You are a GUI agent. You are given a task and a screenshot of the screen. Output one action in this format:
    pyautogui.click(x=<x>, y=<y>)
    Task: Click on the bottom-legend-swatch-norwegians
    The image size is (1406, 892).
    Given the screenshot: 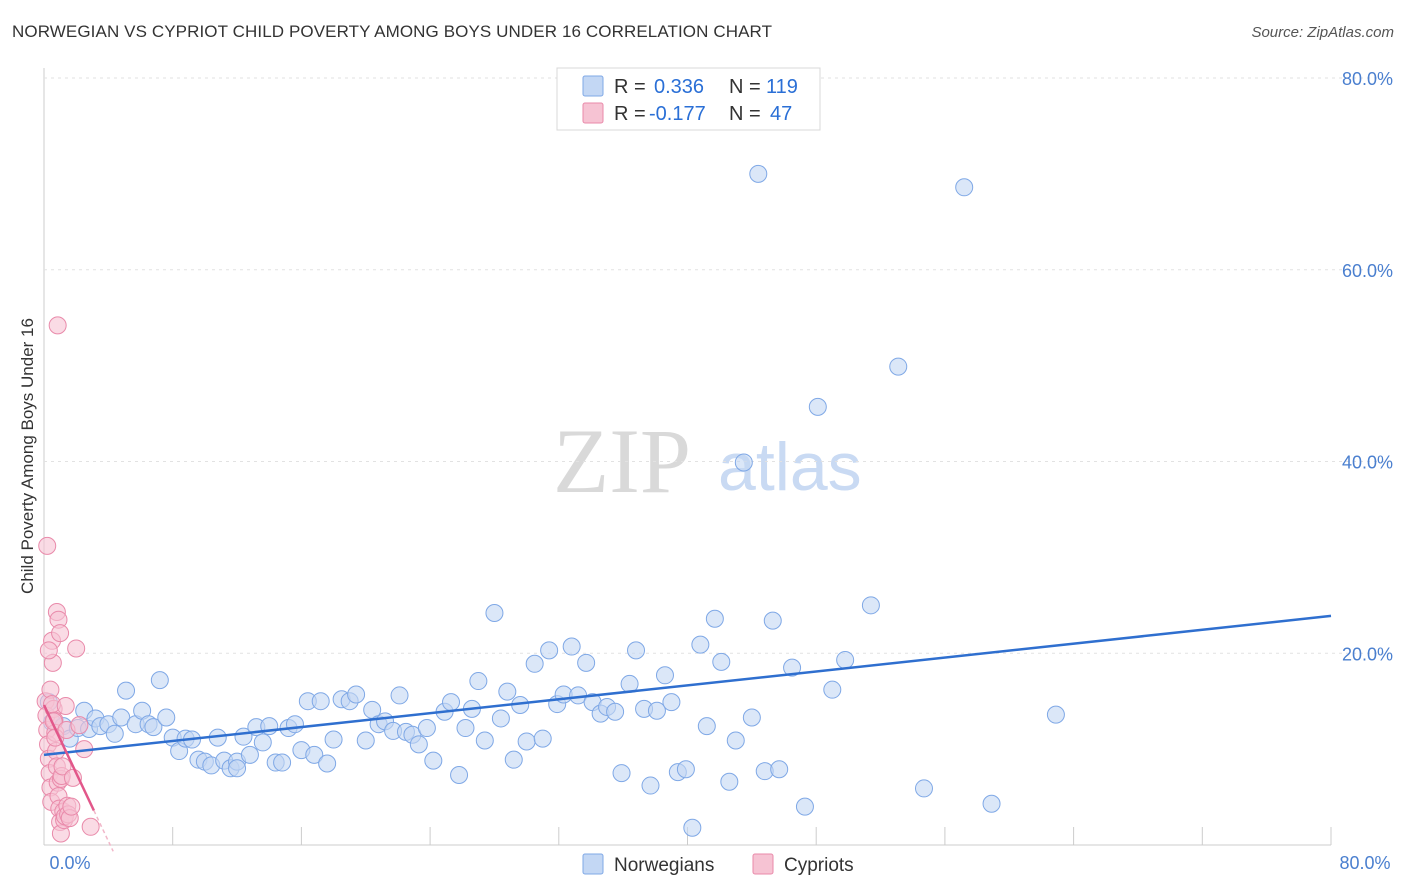 What is the action you would take?
    pyautogui.click(x=593, y=864)
    